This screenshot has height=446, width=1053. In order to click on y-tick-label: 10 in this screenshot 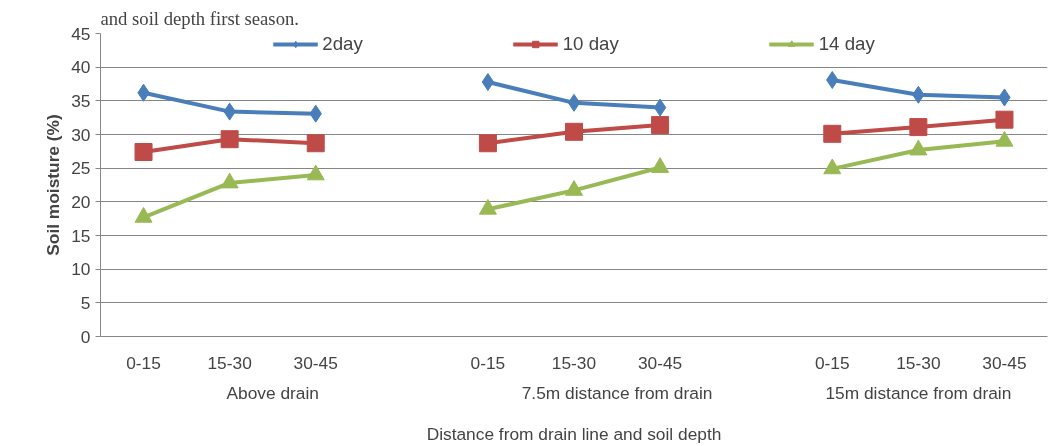, I will do `click(81, 269)`.